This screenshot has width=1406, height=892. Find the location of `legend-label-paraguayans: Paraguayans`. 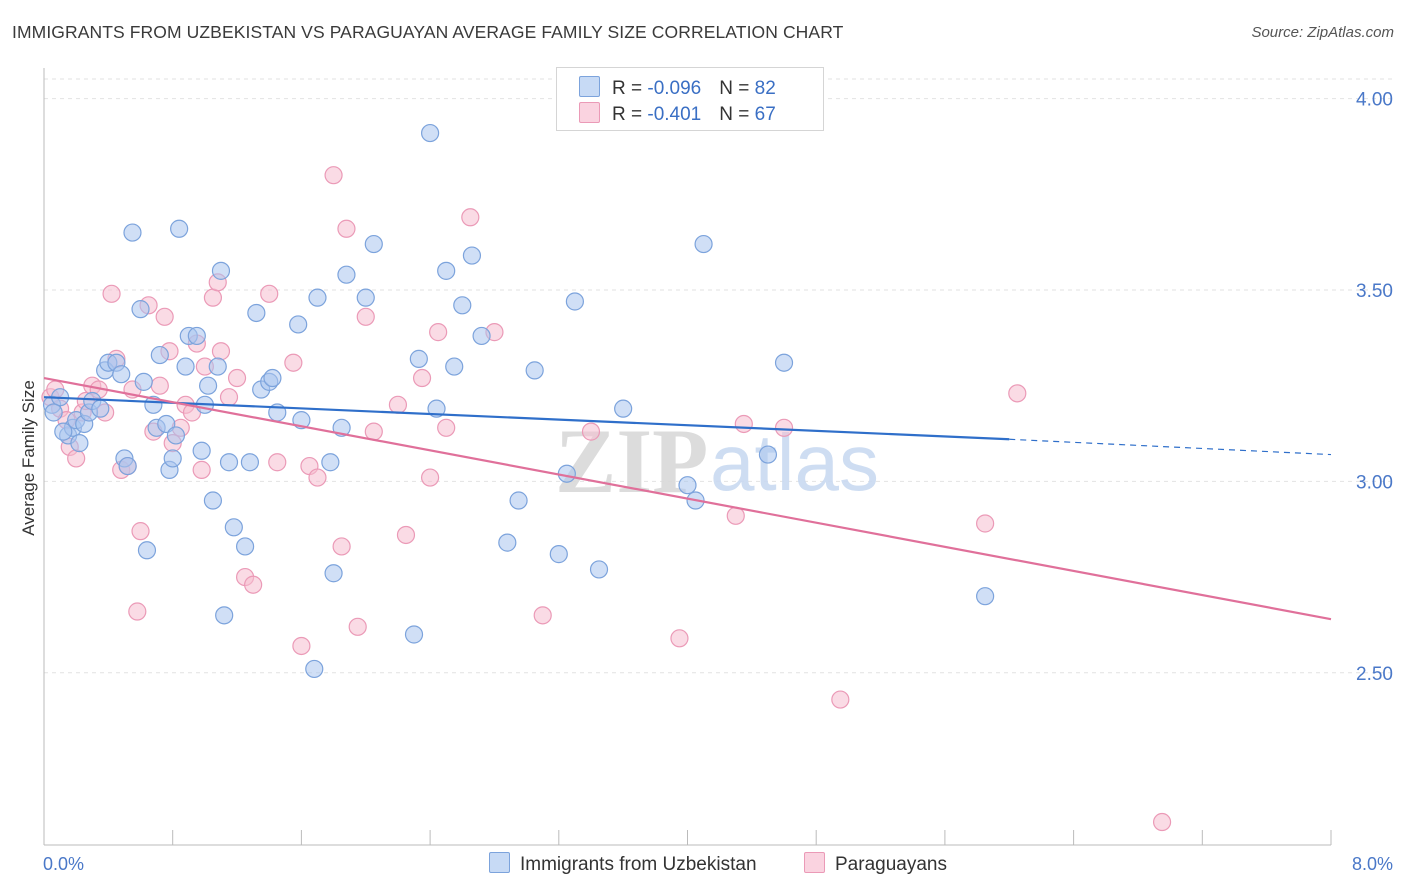

legend-label-paraguayans: Paraguayans is located at coordinates (891, 864).